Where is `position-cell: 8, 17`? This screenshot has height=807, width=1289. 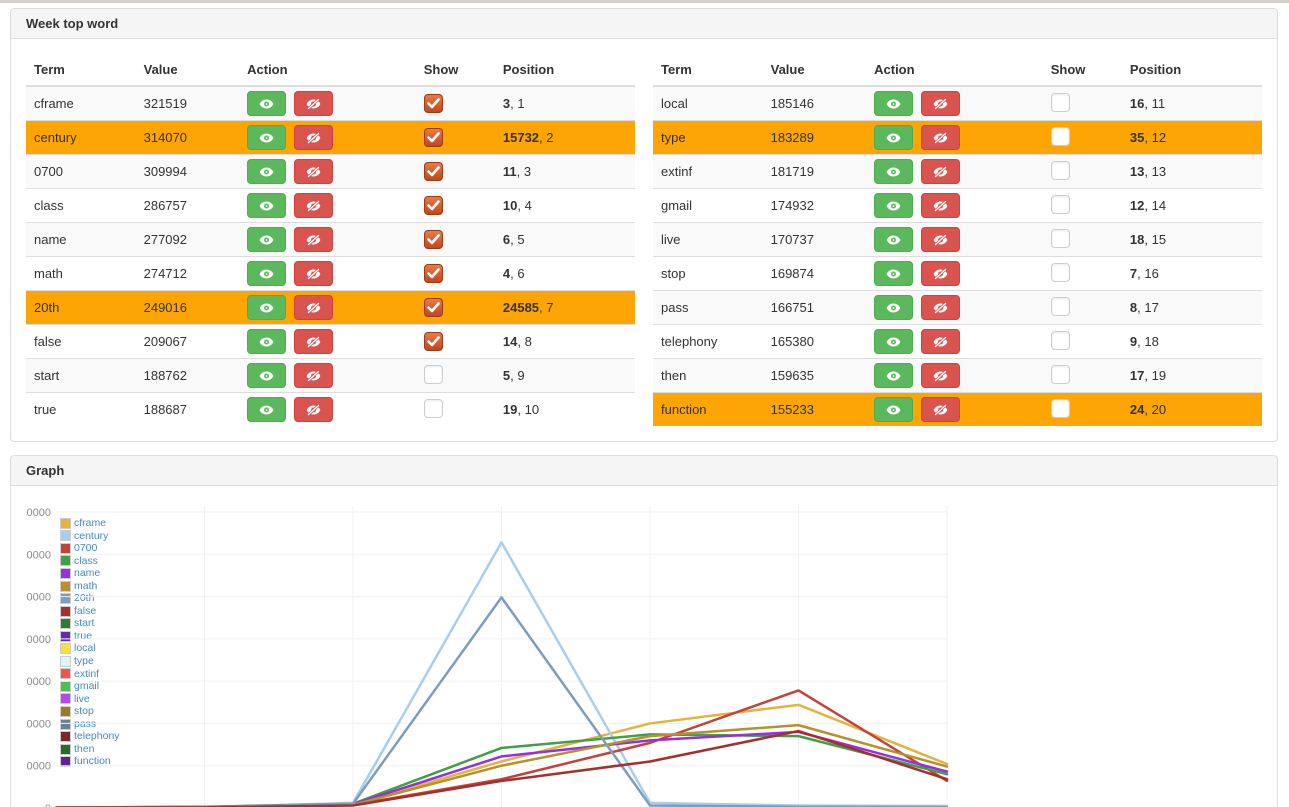
position-cell: 8, 17 is located at coordinates (1191, 307).